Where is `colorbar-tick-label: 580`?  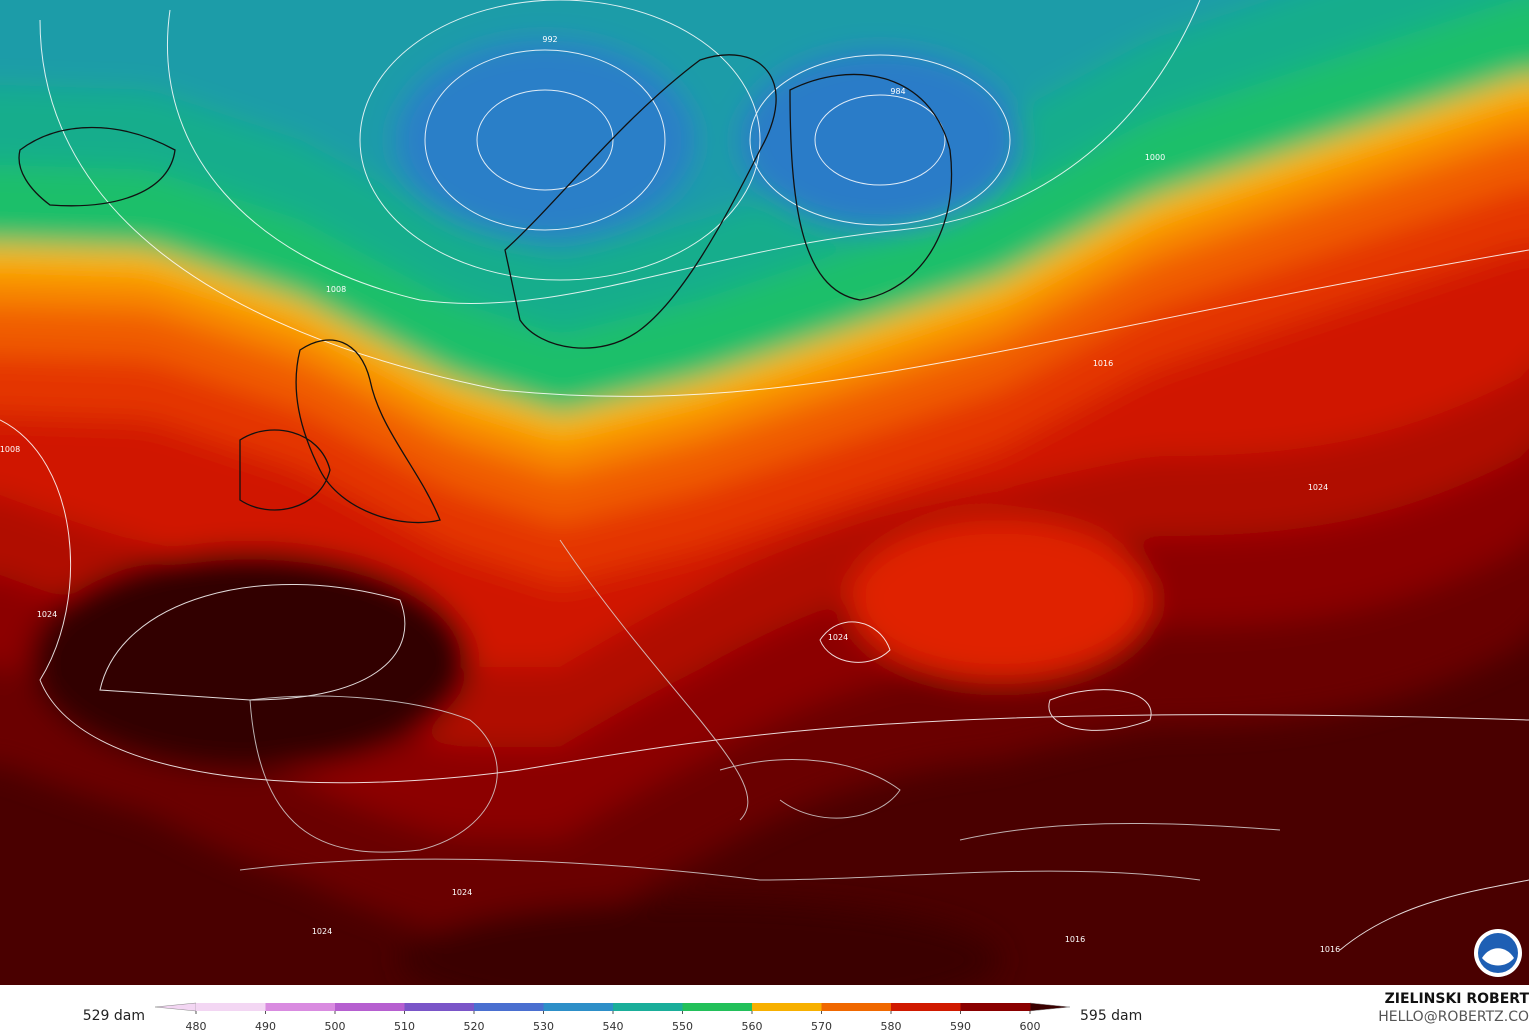 colorbar-tick-label: 580 is located at coordinates (891, 1026).